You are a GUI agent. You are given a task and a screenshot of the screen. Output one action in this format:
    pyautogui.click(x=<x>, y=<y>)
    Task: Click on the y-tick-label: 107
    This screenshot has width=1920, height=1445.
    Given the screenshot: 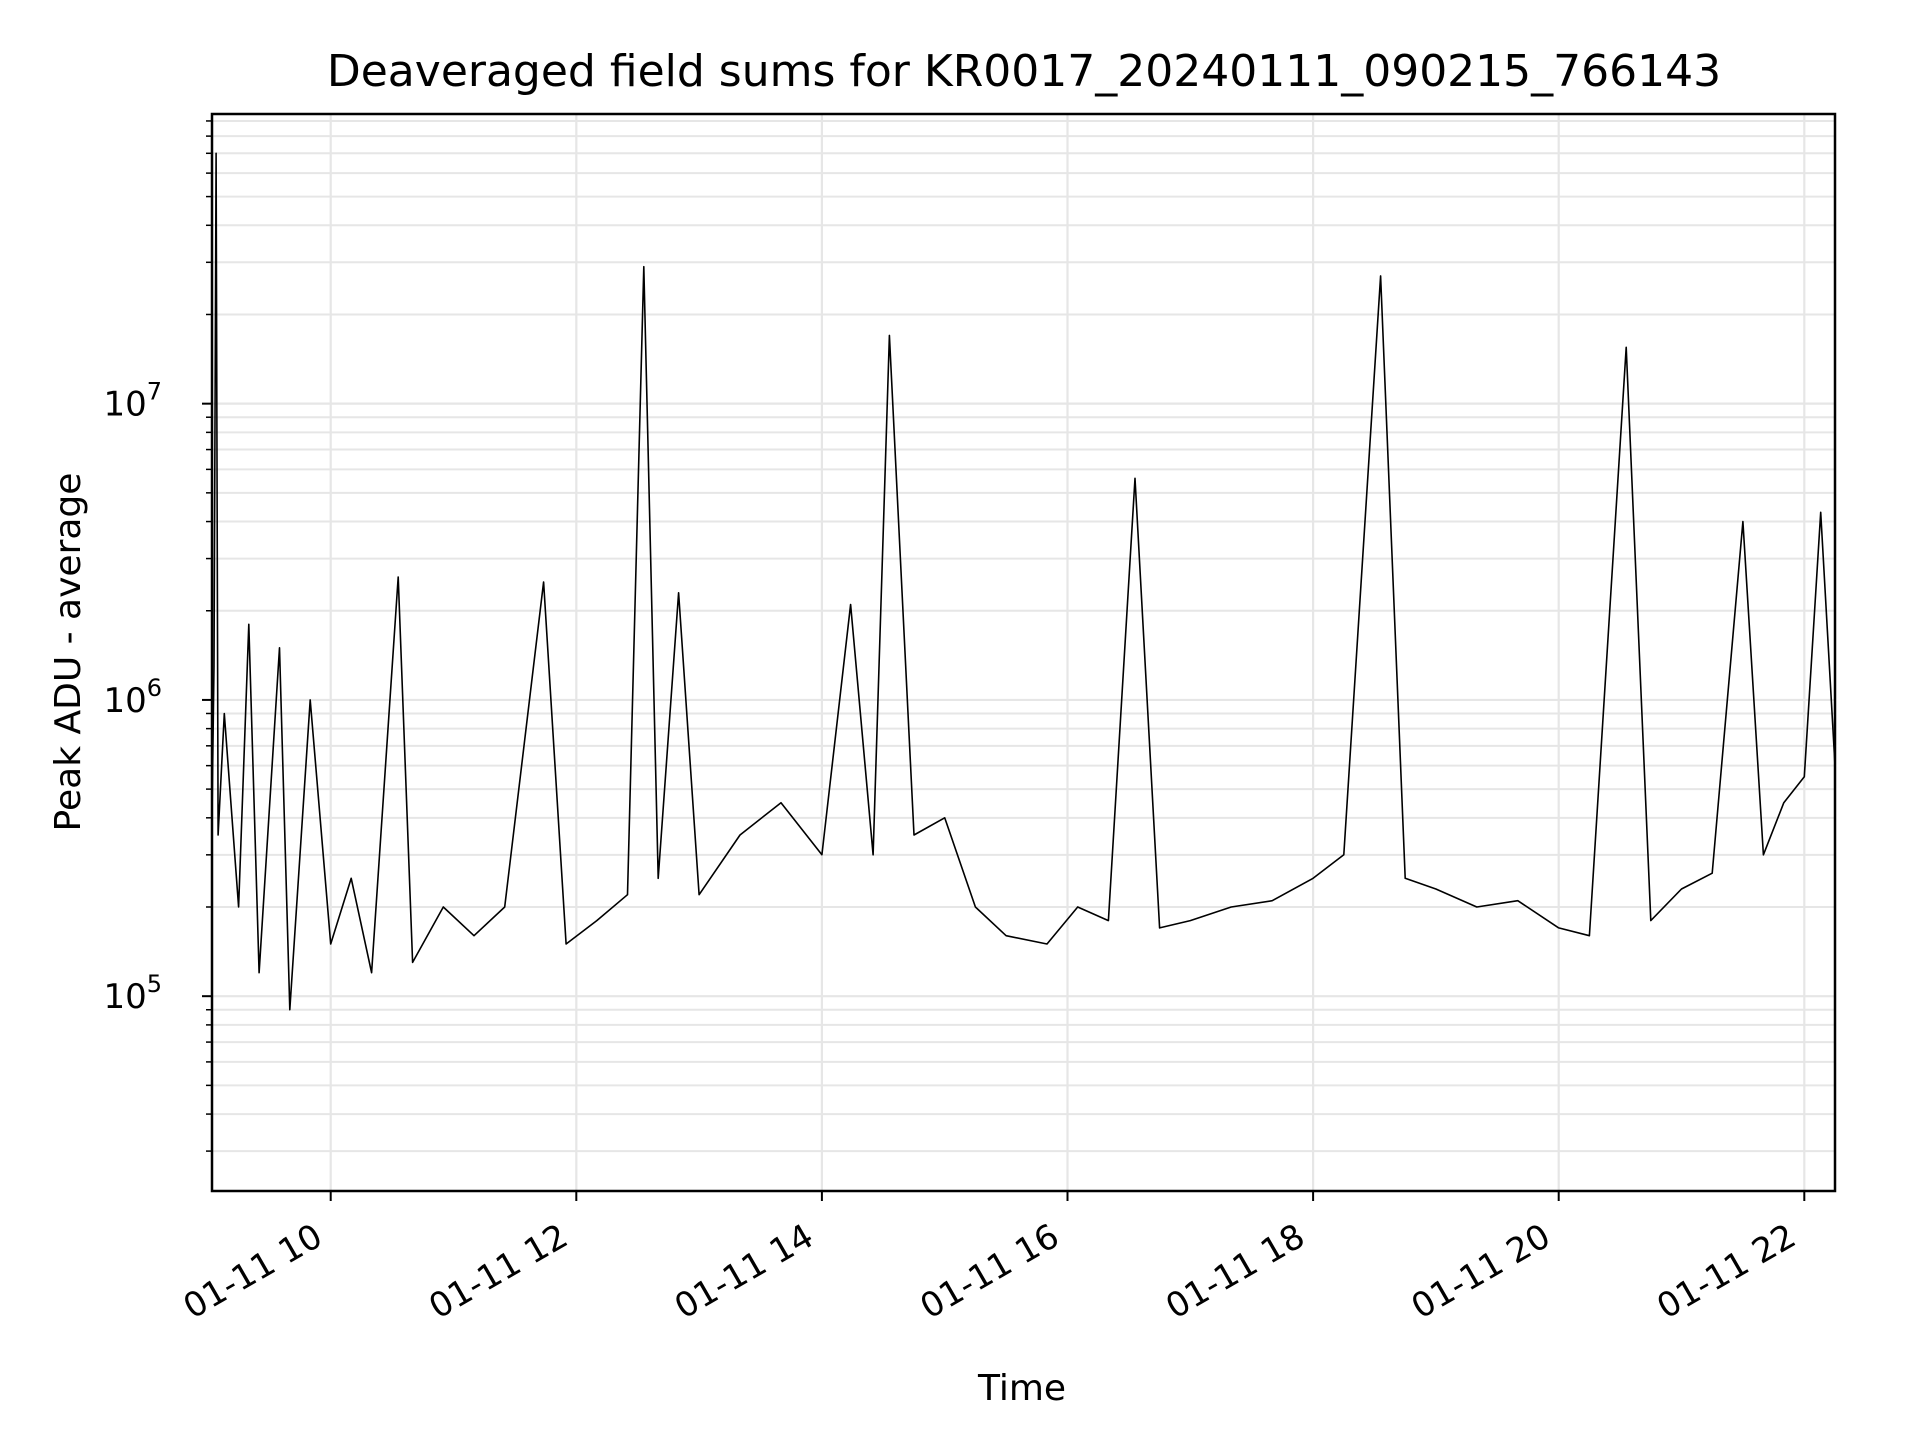 What is the action you would take?
    pyautogui.click(x=132, y=401)
    